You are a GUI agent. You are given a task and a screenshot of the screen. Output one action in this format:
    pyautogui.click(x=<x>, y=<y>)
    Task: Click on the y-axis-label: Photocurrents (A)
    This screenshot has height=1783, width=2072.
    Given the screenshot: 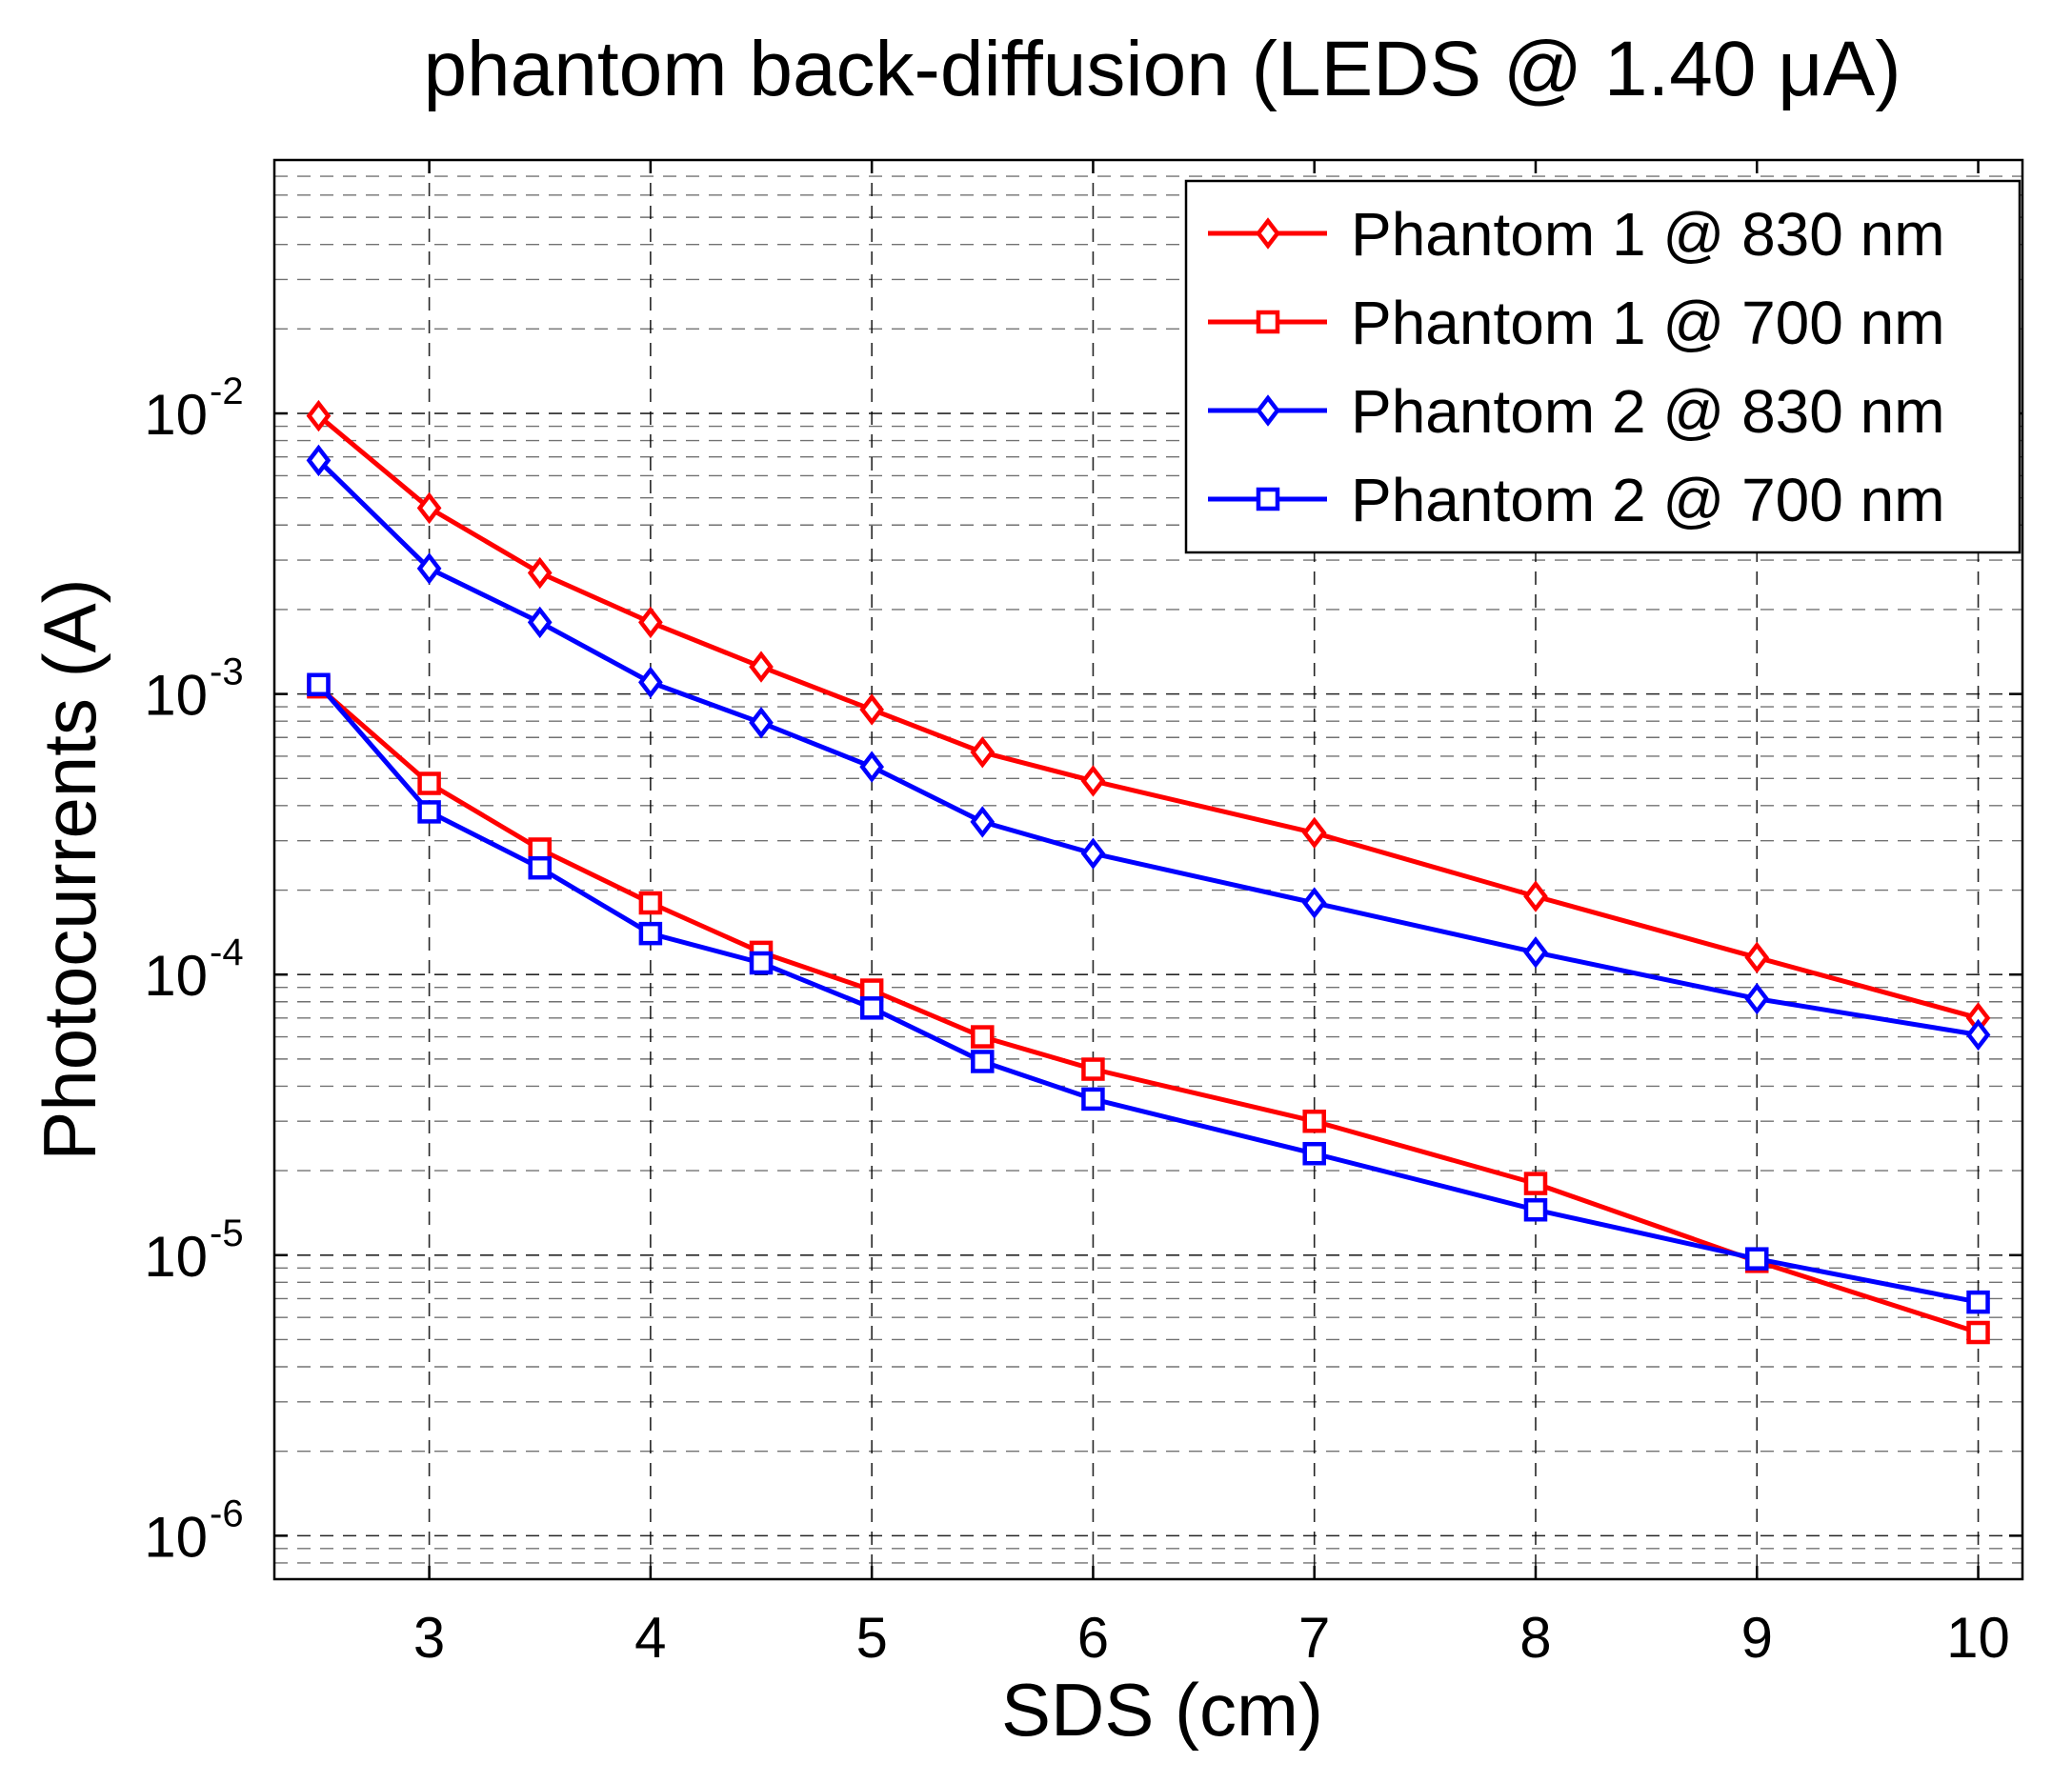 What is the action you would take?
    pyautogui.click(x=69, y=869)
    